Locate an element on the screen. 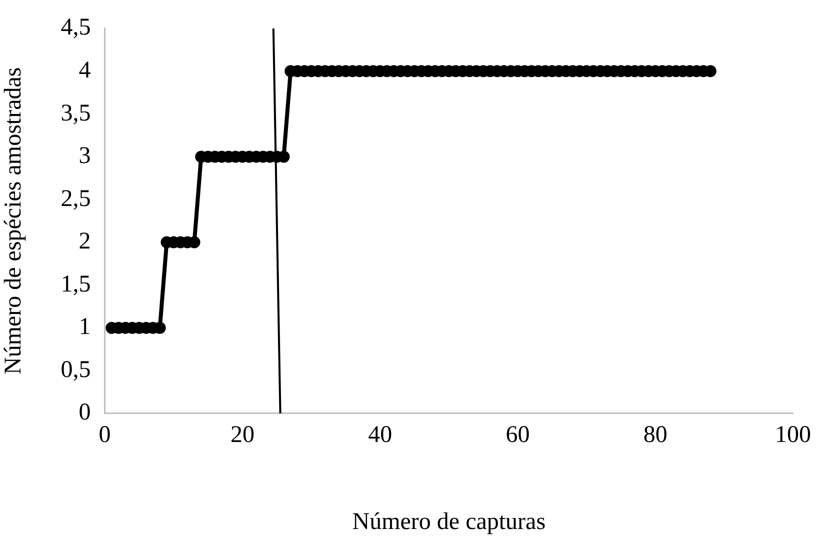  x-axis-title: Número de capturas is located at coordinates (449, 521).